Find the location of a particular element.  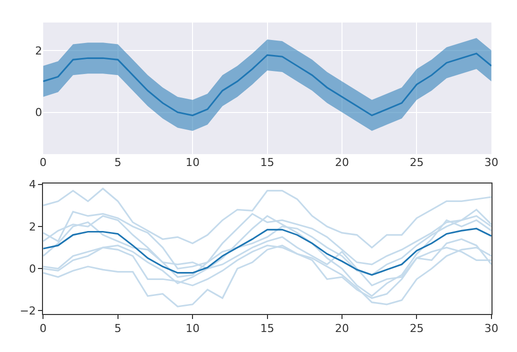

y-tick-label: 4 is located at coordinates (32, 185).